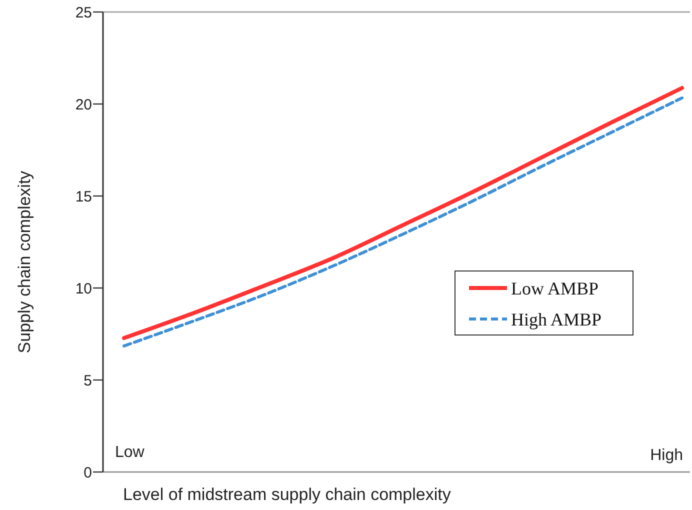 This screenshot has height=510, width=692. Describe the element at coordinates (130, 452) in the screenshot. I see `annotation: Low` at that location.